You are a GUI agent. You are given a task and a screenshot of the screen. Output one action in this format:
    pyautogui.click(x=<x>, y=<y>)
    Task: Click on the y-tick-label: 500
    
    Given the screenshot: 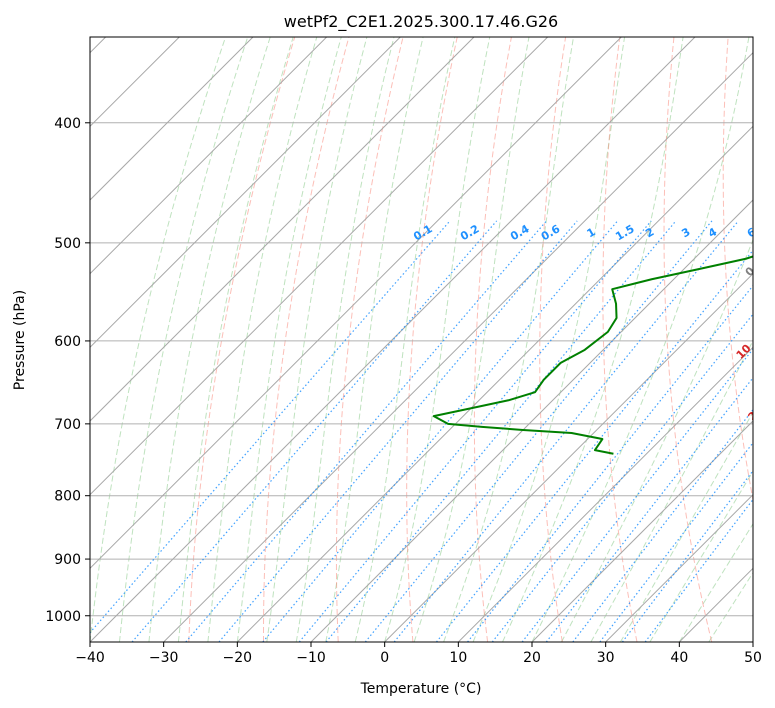 What is the action you would take?
    pyautogui.click(x=67, y=244)
    